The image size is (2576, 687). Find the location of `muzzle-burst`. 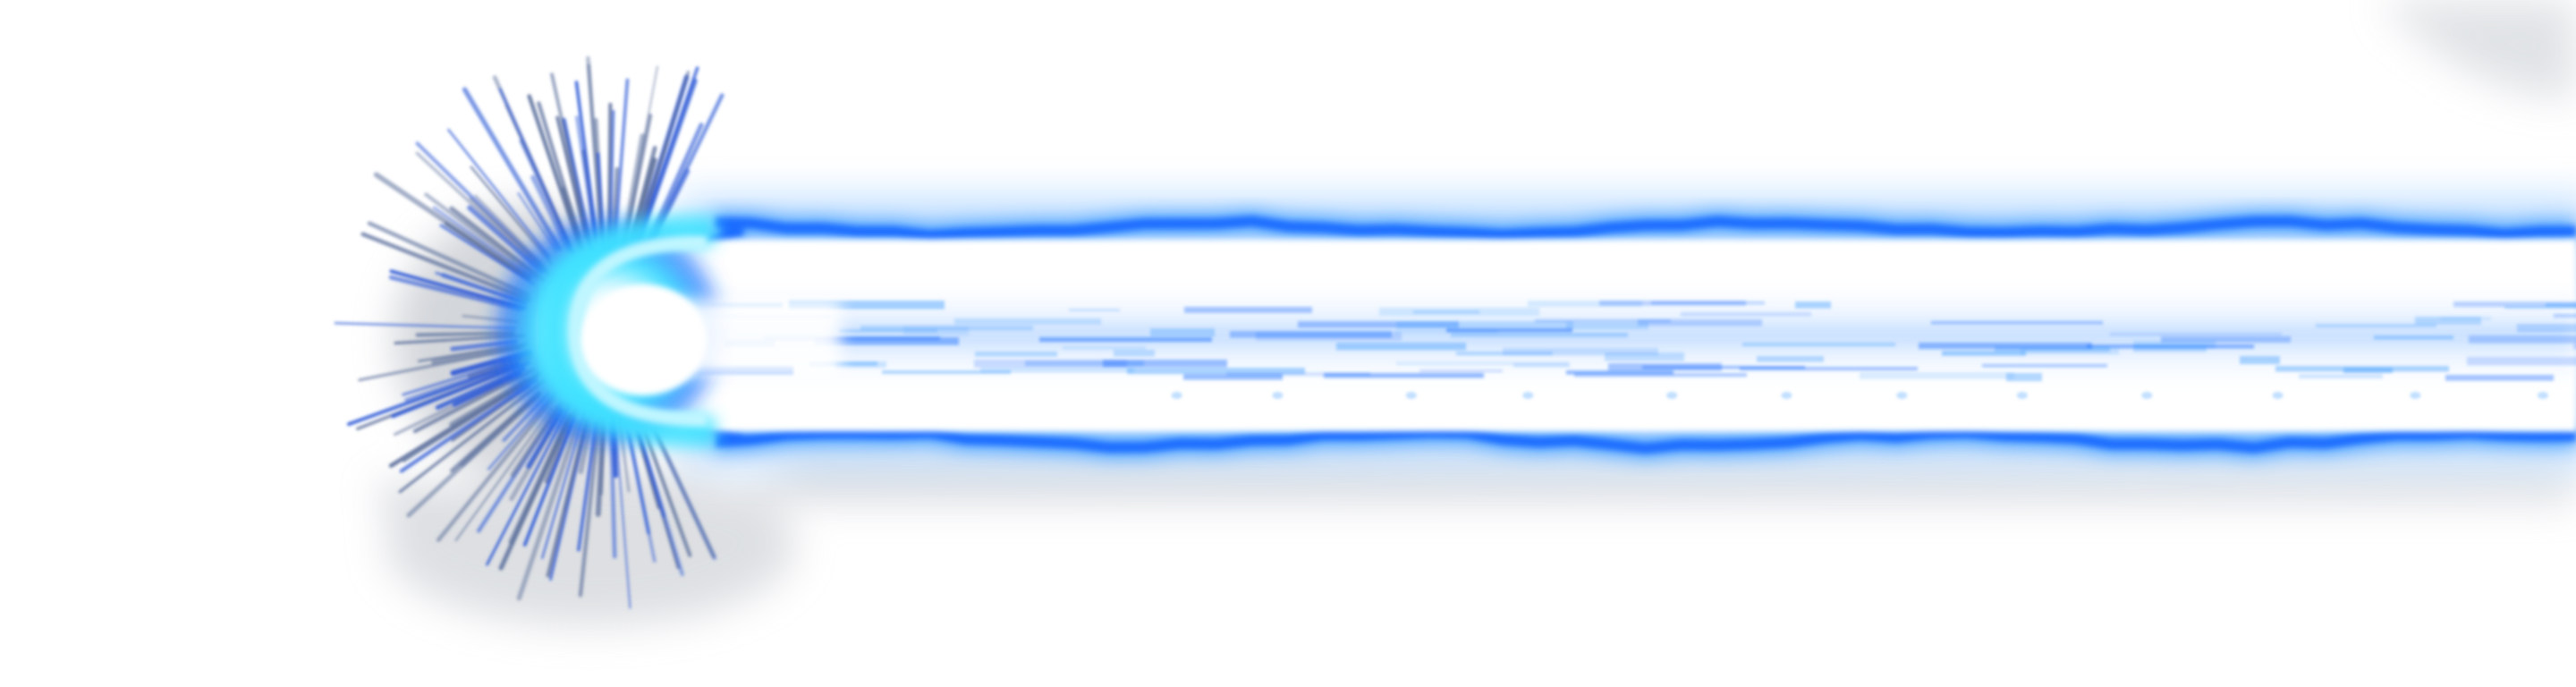

muzzle-burst is located at coordinates (664, 331).